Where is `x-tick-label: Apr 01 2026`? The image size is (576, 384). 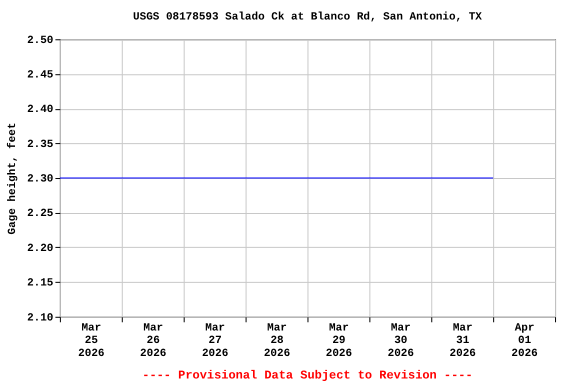 x-tick-label: Apr 01 2026 is located at coordinates (524, 341).